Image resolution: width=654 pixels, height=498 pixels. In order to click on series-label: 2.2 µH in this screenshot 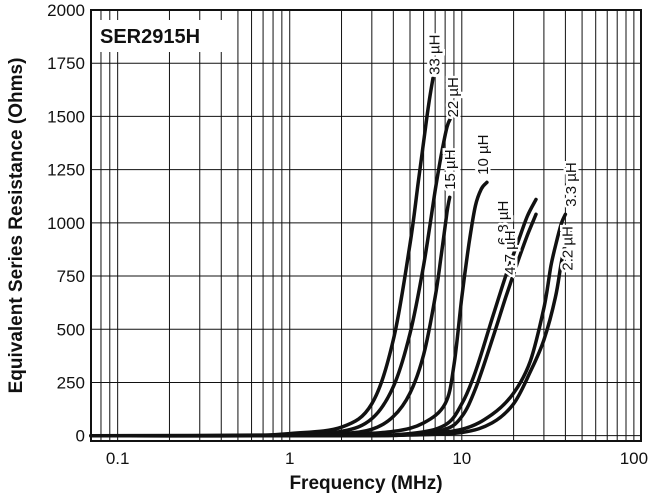, I will do `click(568, 248)`.